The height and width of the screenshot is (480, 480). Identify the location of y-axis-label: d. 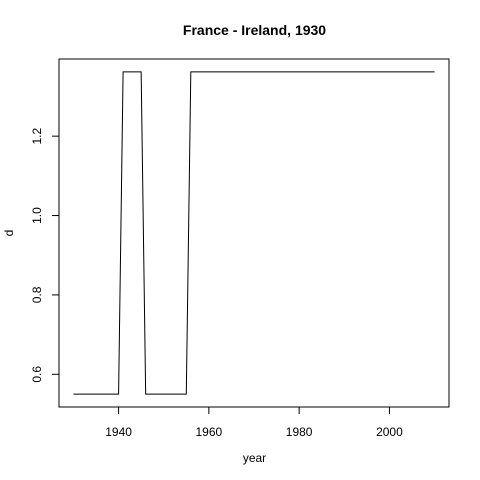
(9, 233).